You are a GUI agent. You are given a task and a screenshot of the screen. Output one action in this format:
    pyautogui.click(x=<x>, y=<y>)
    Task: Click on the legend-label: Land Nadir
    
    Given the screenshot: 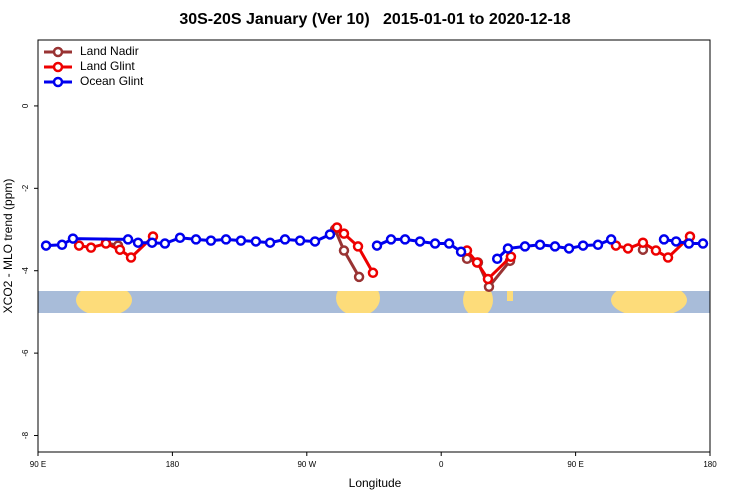 What is the action you would take?
    pyautogui.click(x=109, y=51)
    